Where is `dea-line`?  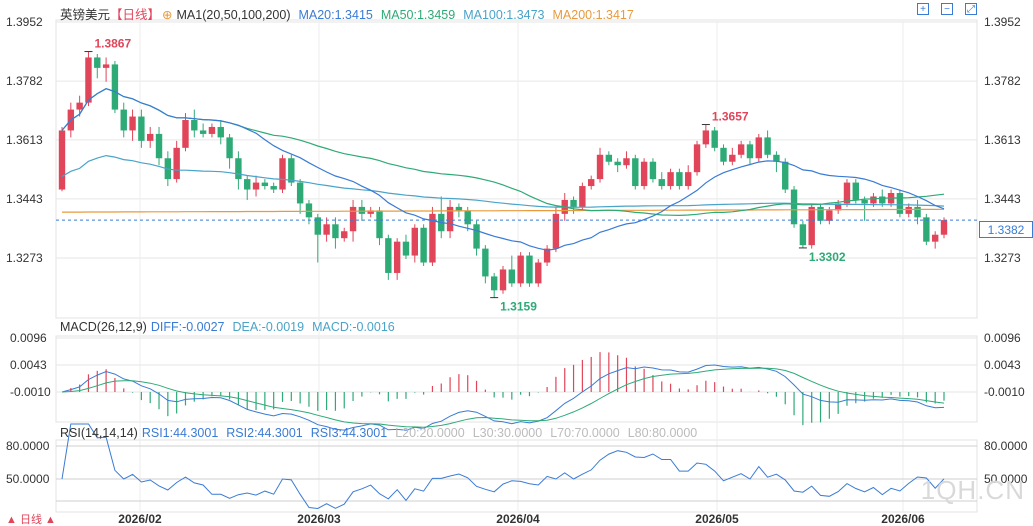 dea-line is located at coordinates (503, 397).